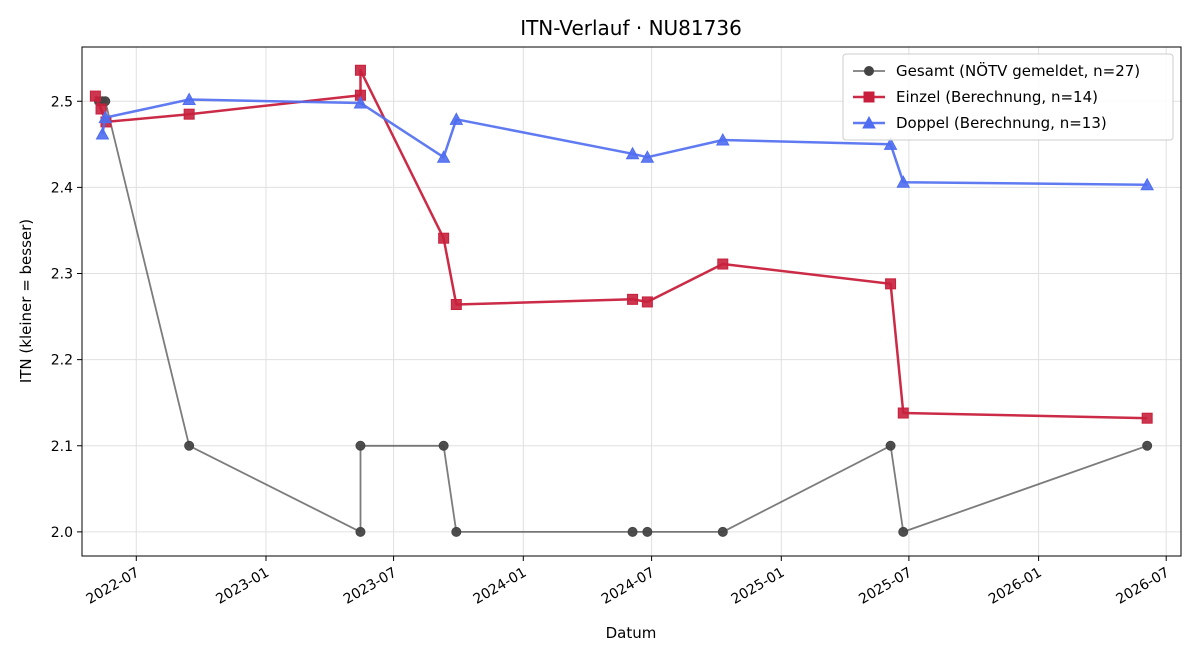 The height and width of the screenshot is (660, 1200). What do you see at coordinates (62, 361) in the screenshot?
I see `y-tick-label: 2.2` at bounding box center [62, 361].